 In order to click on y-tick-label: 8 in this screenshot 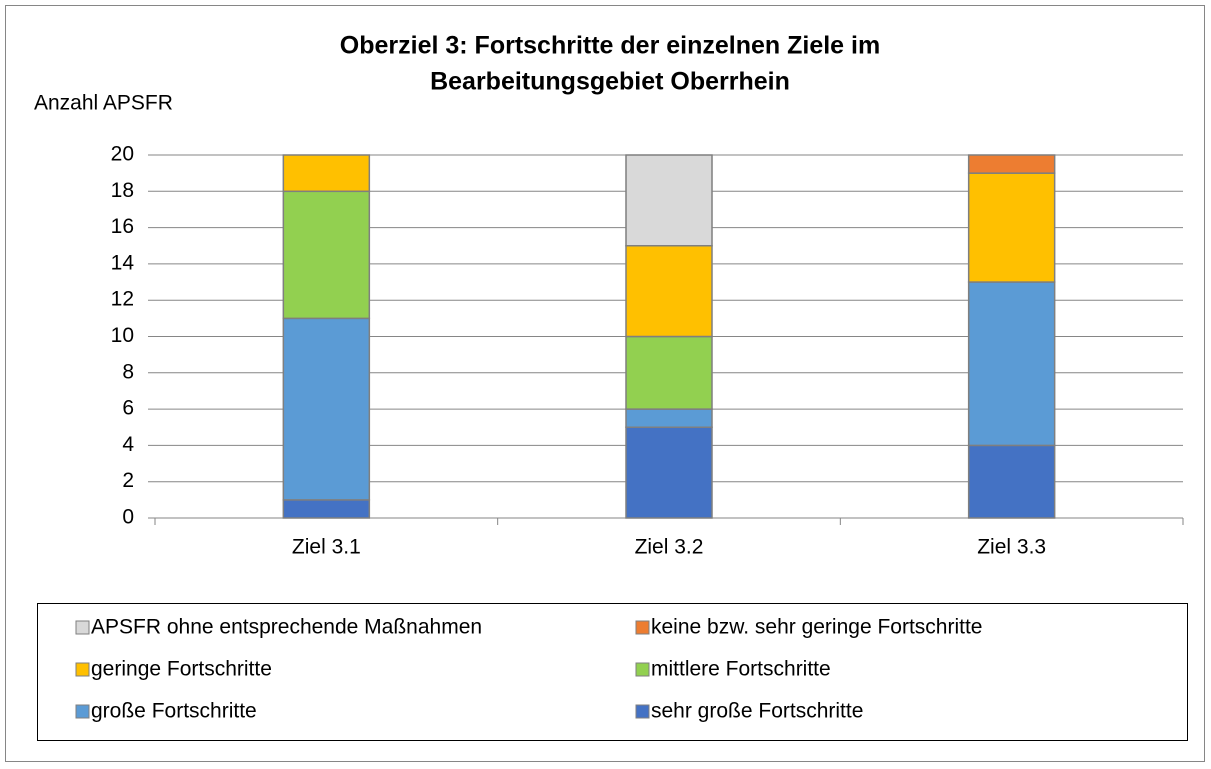, I will do `click(128, 371)`.